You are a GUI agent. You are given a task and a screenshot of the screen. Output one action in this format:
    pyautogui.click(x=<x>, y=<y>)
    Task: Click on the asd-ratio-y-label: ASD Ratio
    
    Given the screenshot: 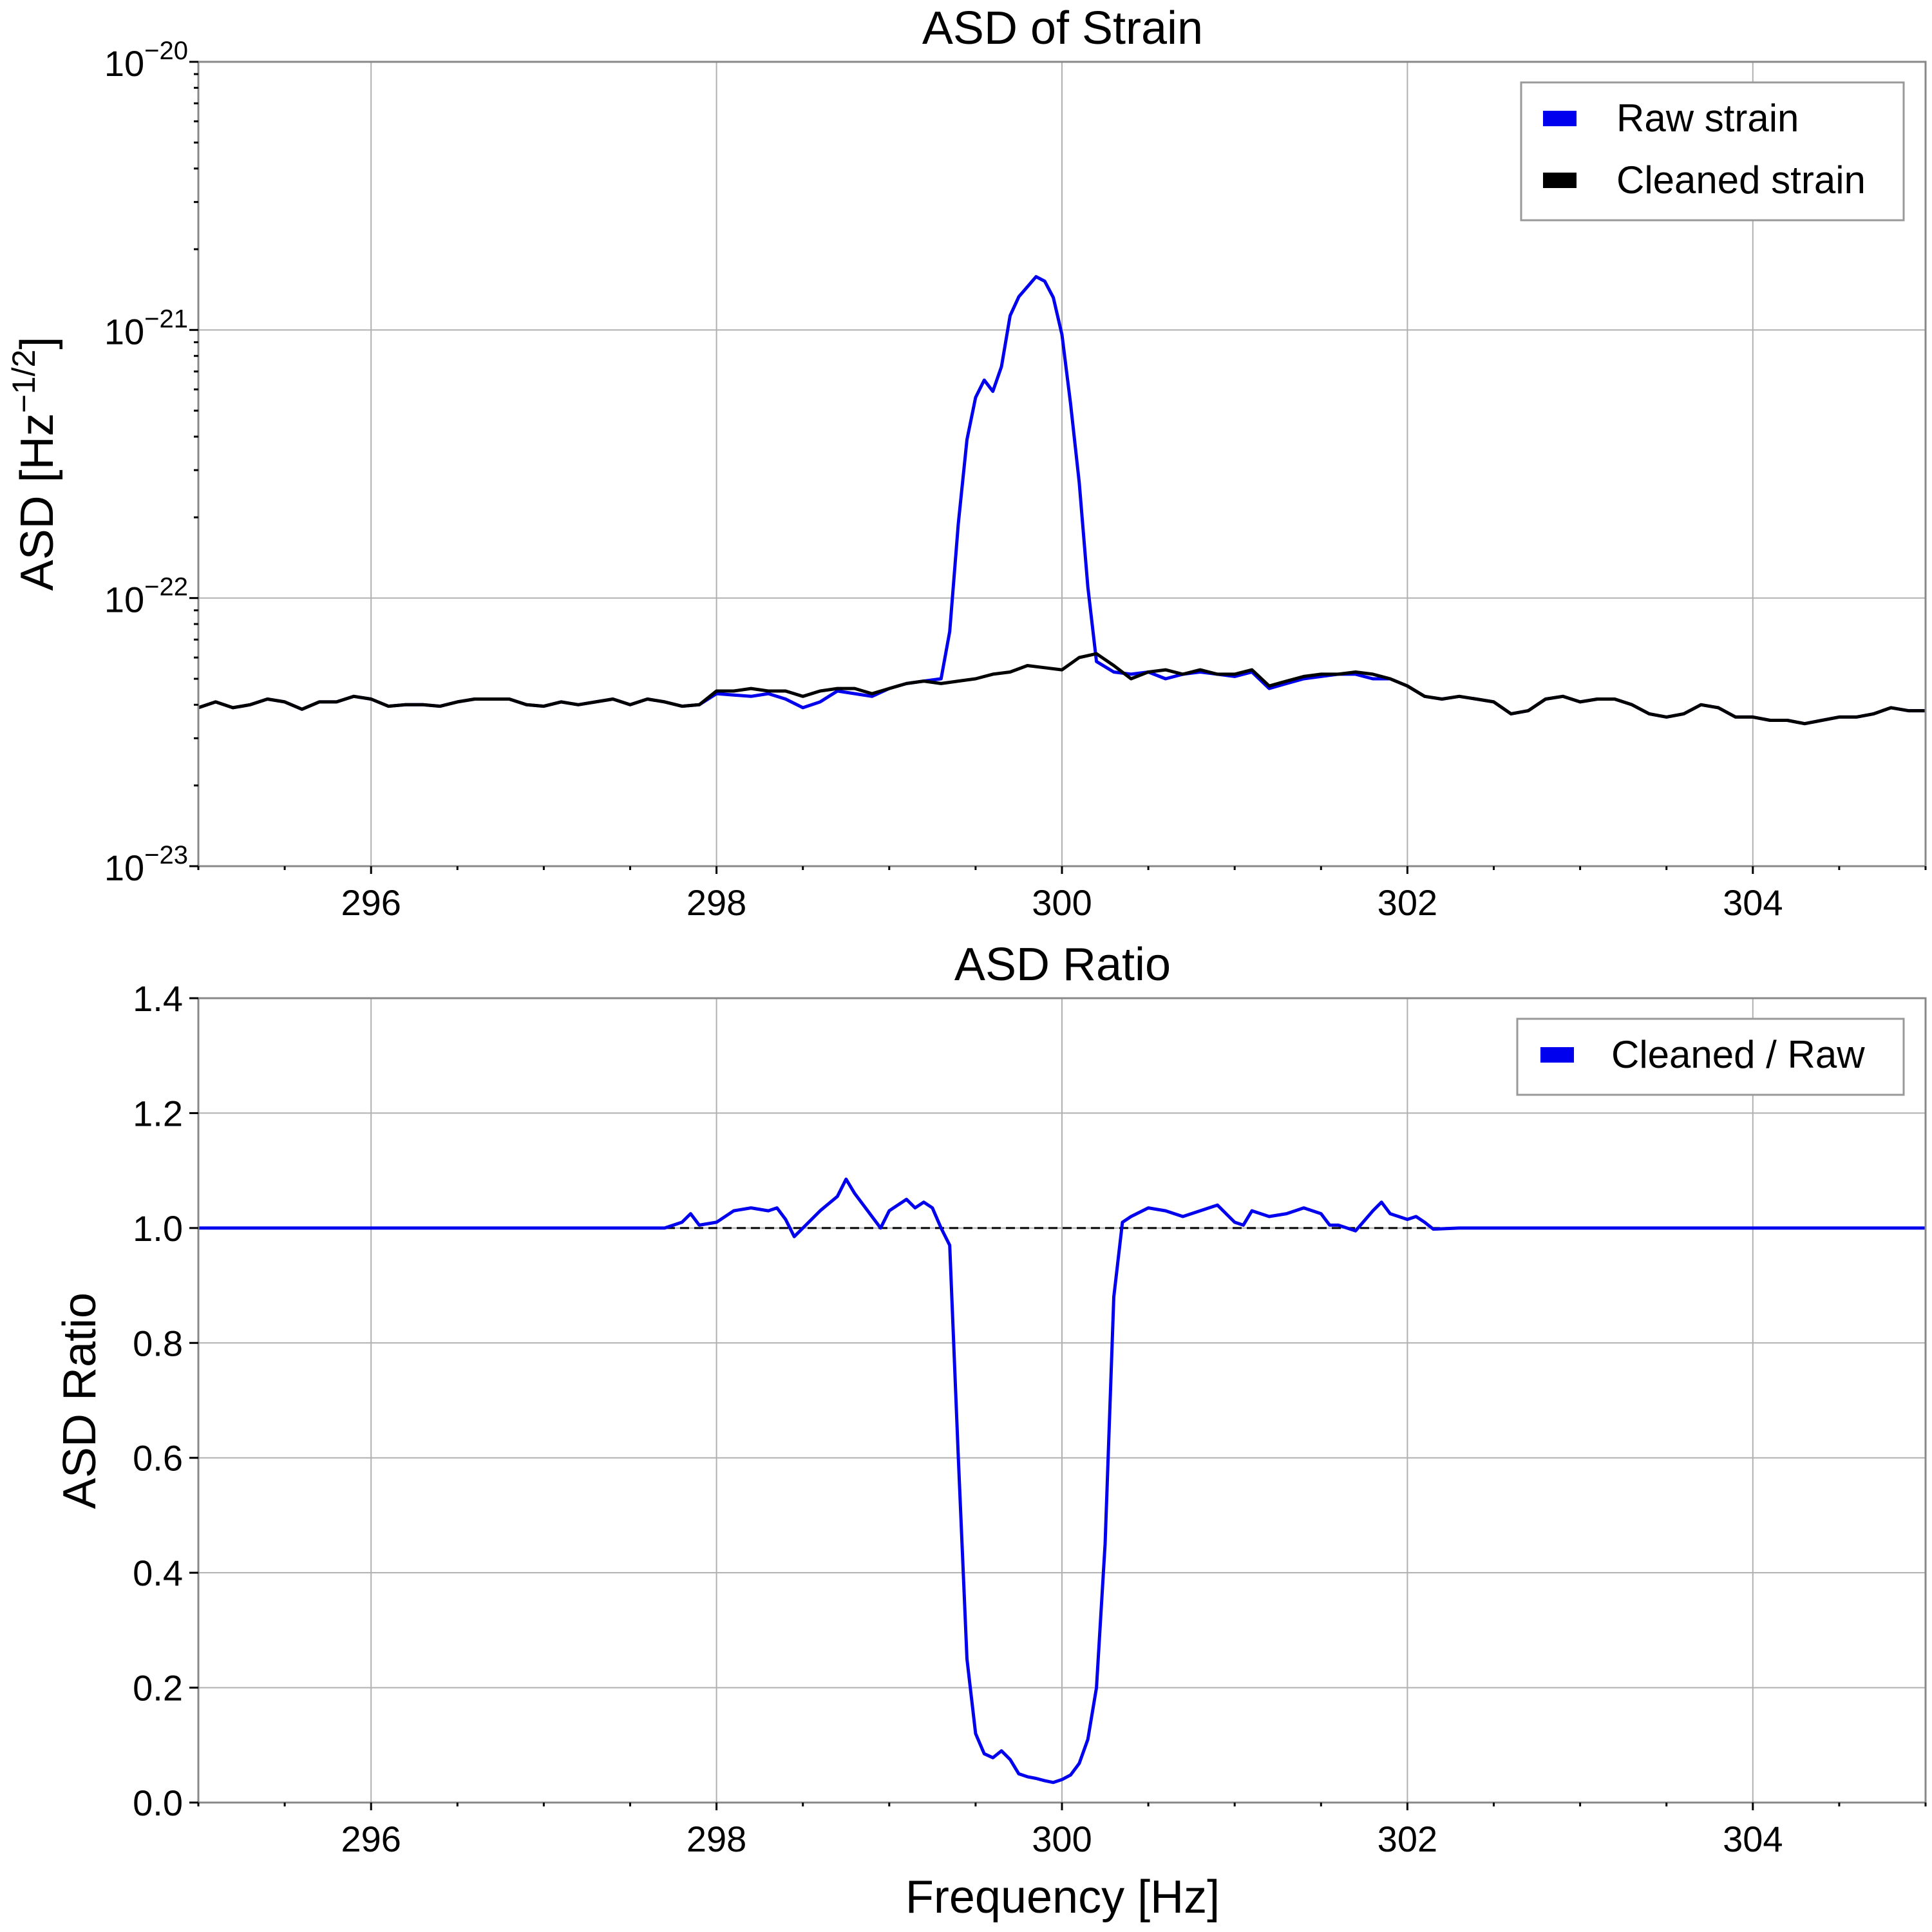 What is the action you would take?
    pyautogui.click(x=80, y=1401)
    